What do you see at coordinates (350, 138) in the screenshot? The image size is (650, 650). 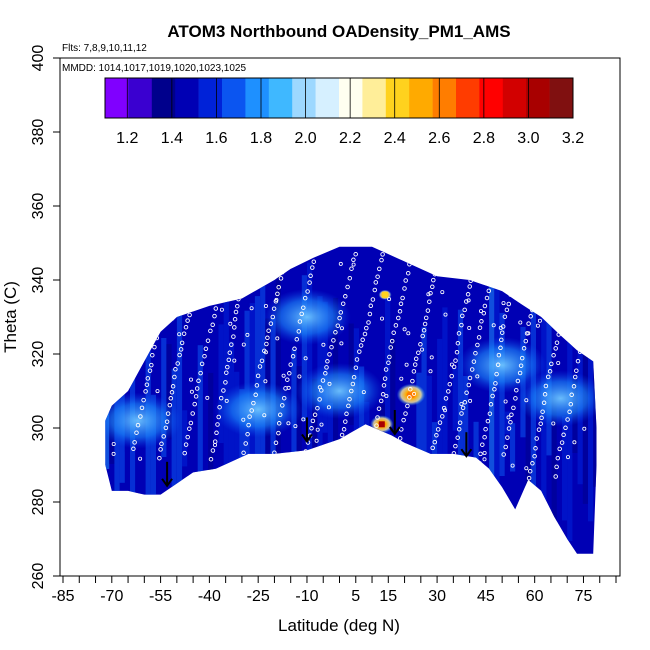 I see `colorbar-tick-label: 2.2` at bounding box center [350, 138].